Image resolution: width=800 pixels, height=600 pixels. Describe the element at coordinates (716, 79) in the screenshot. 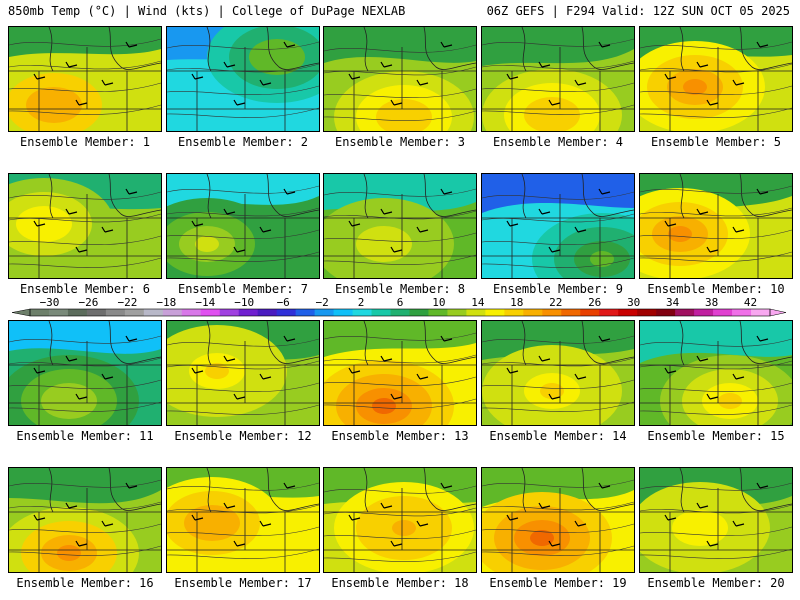

I see `ensemble-member-5-map` at that location.